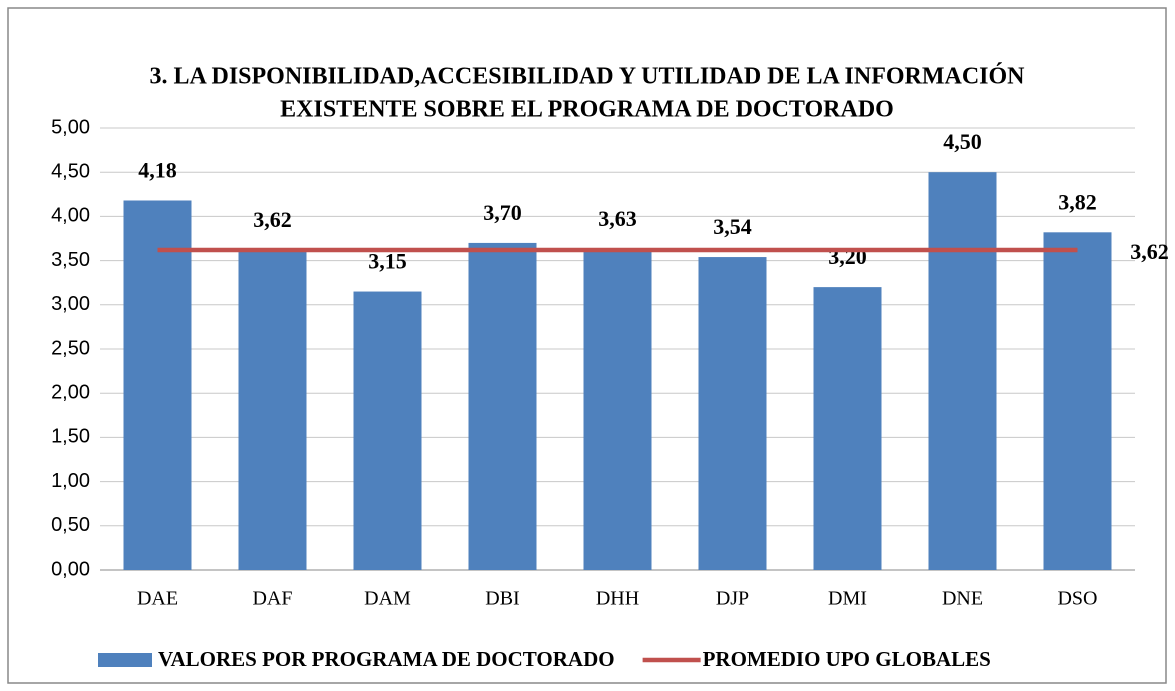 This screenshot has width=1175, height=691. I want to click on y-tick-label: 2,50, so click(70, 348).